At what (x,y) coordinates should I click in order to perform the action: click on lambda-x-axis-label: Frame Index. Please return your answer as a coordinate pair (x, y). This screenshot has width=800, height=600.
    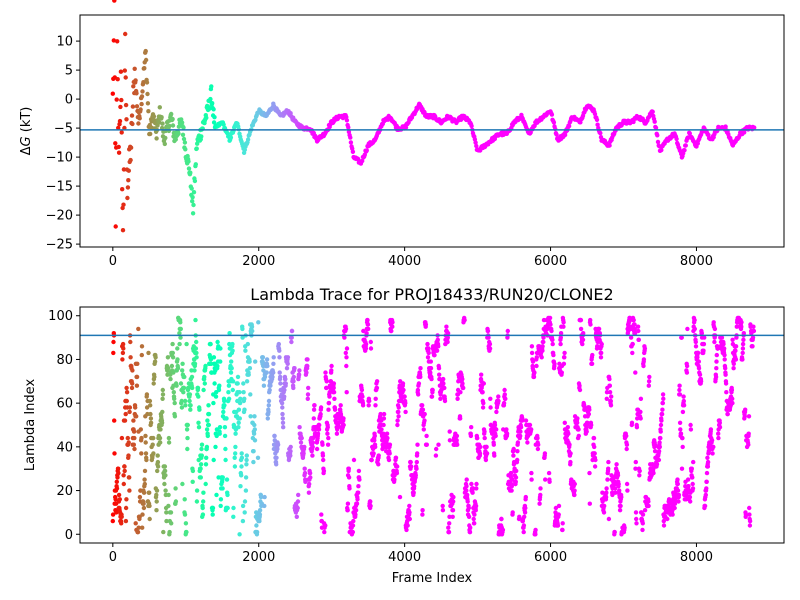
    Looking at the image, I should click on (432, 578).